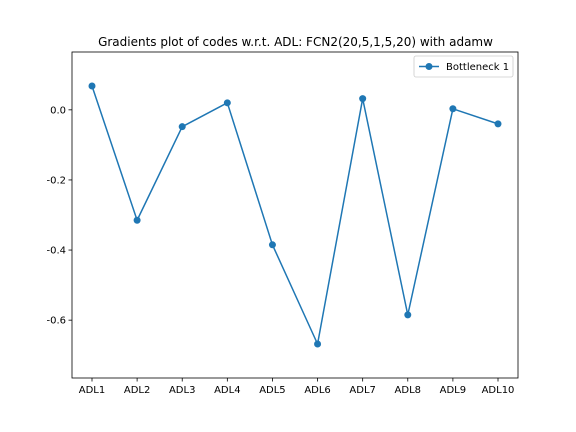 This screenshot has width=576, height=432. Describe the element at coordinates (92, 390) in the screenshot. I see `x-tick-label-0: ADL1` at that location.